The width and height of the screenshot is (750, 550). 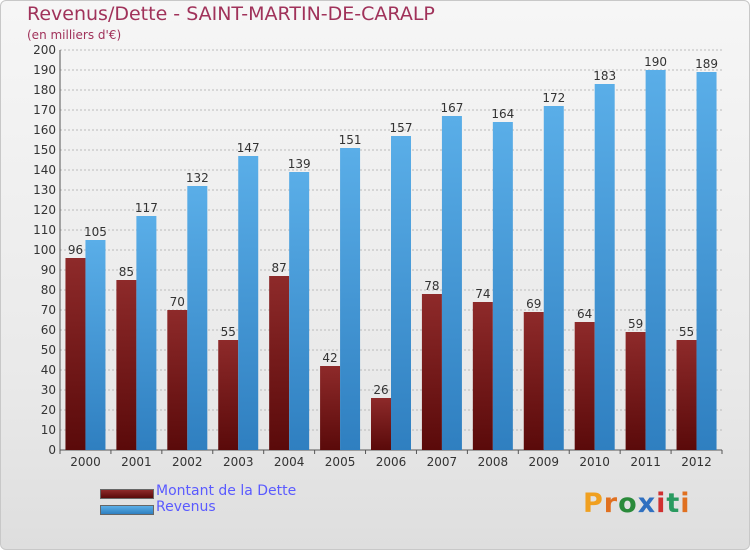 What do you see at coordinates (44, 170) in the screenshot?
I see `y-tick-label: 140` at bounding box center [44, 170].